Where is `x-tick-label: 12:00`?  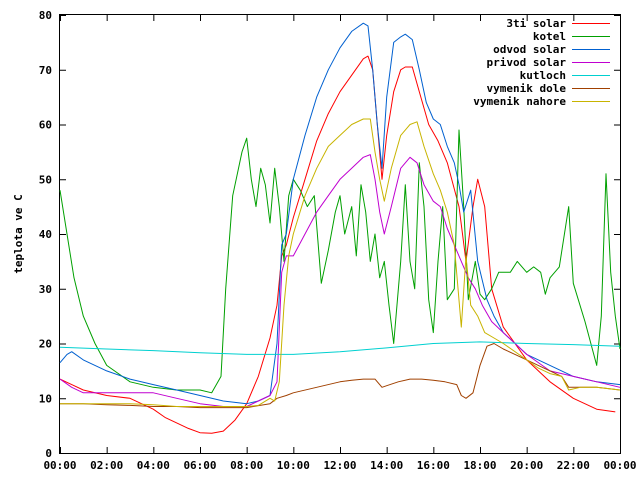
x-tick-label: 12:00 is located at coordinates (339, 465).